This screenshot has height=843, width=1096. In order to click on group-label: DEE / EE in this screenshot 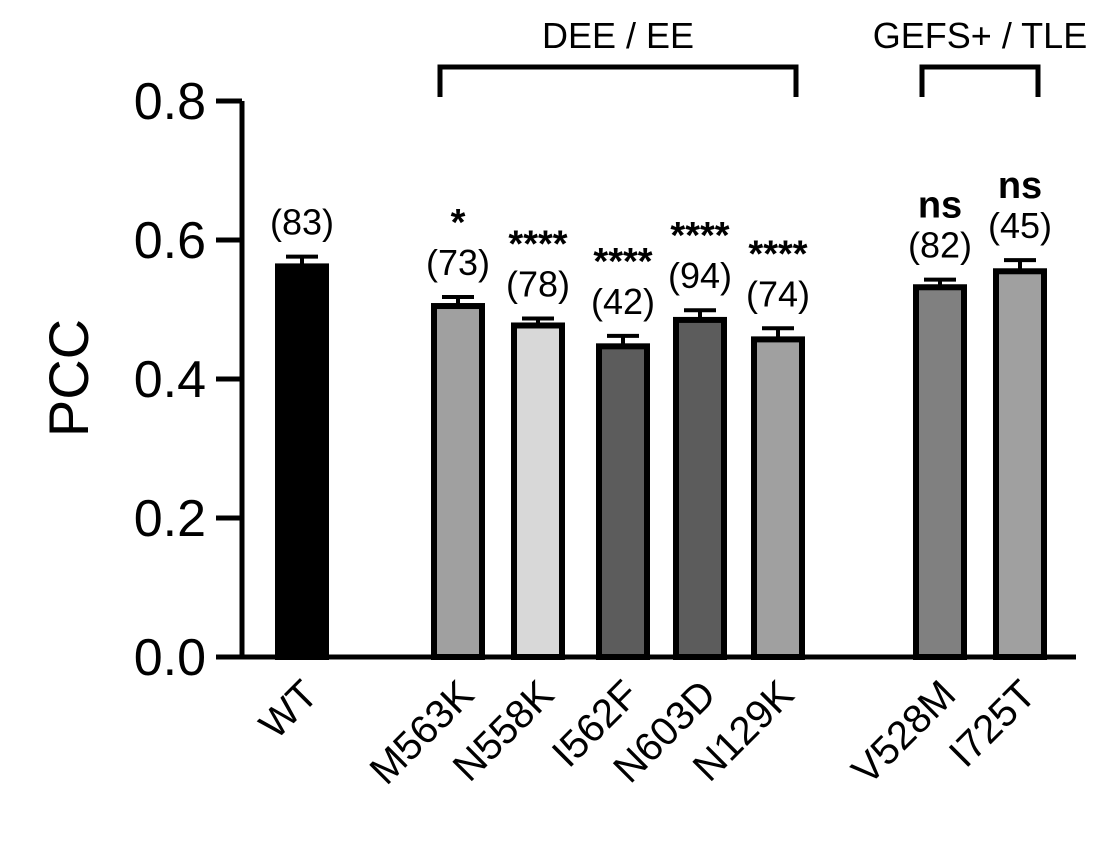, I will do `click(618, 35)`.